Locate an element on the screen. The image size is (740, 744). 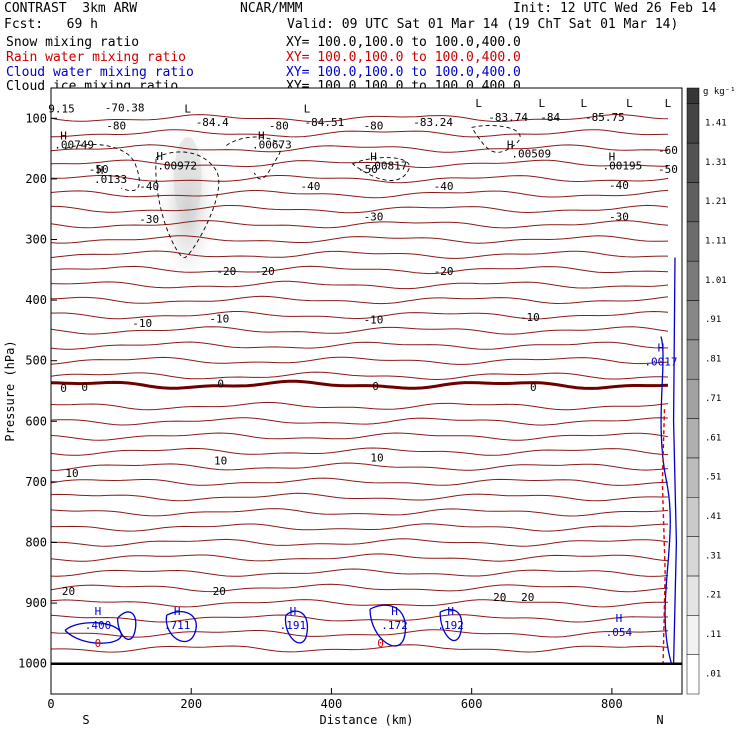
y-tick-label: 800 is located at coordinates (36, 543).